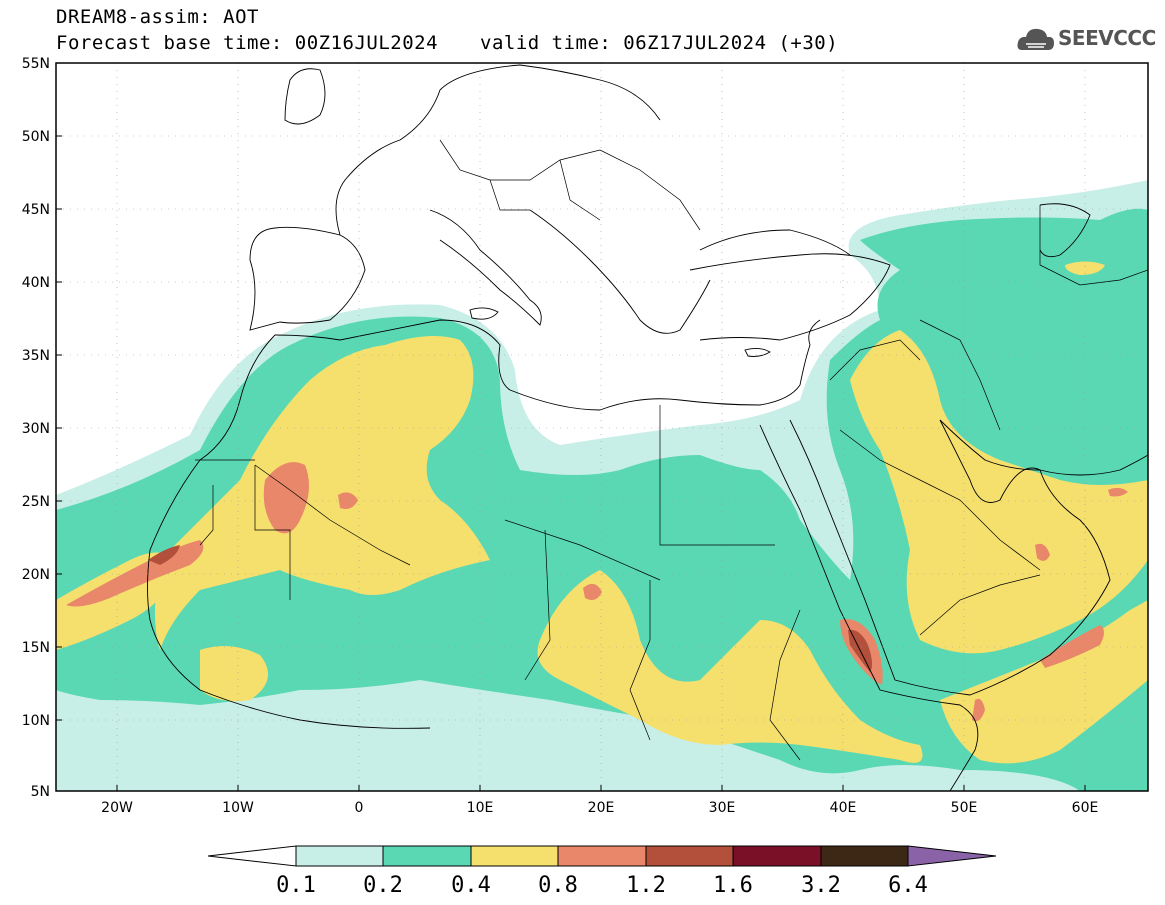 Image resolution: width=1165 pixels, height=905 pixels. What do you see at coordinates (36, 210) in the screenshot?
I see `lat-label: 45N` at bounding box center [36, 210].